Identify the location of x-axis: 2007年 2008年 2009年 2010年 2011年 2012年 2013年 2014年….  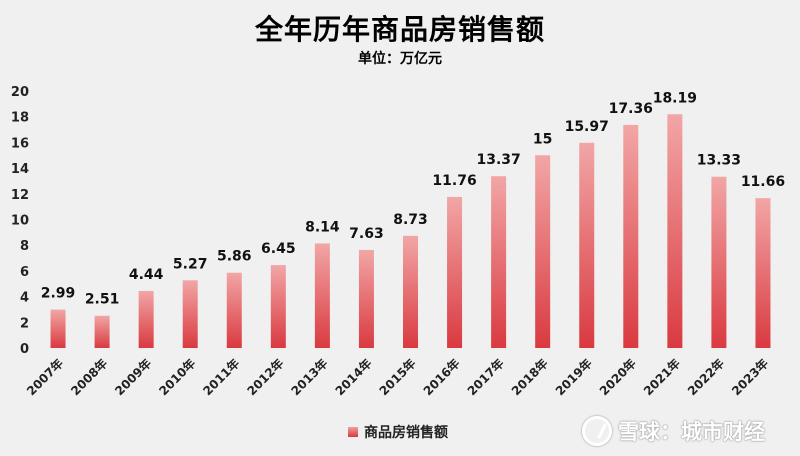
(397, 377).